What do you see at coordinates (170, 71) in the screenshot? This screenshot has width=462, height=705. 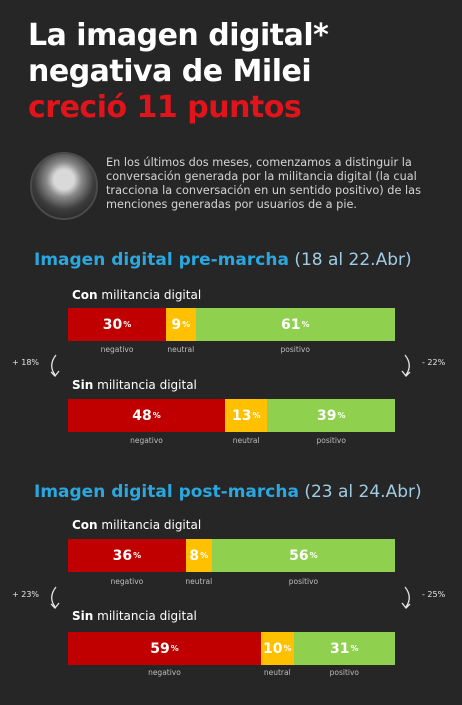 I see `headline-line-2: negativa de Milei` at bounding box center [170, 71].